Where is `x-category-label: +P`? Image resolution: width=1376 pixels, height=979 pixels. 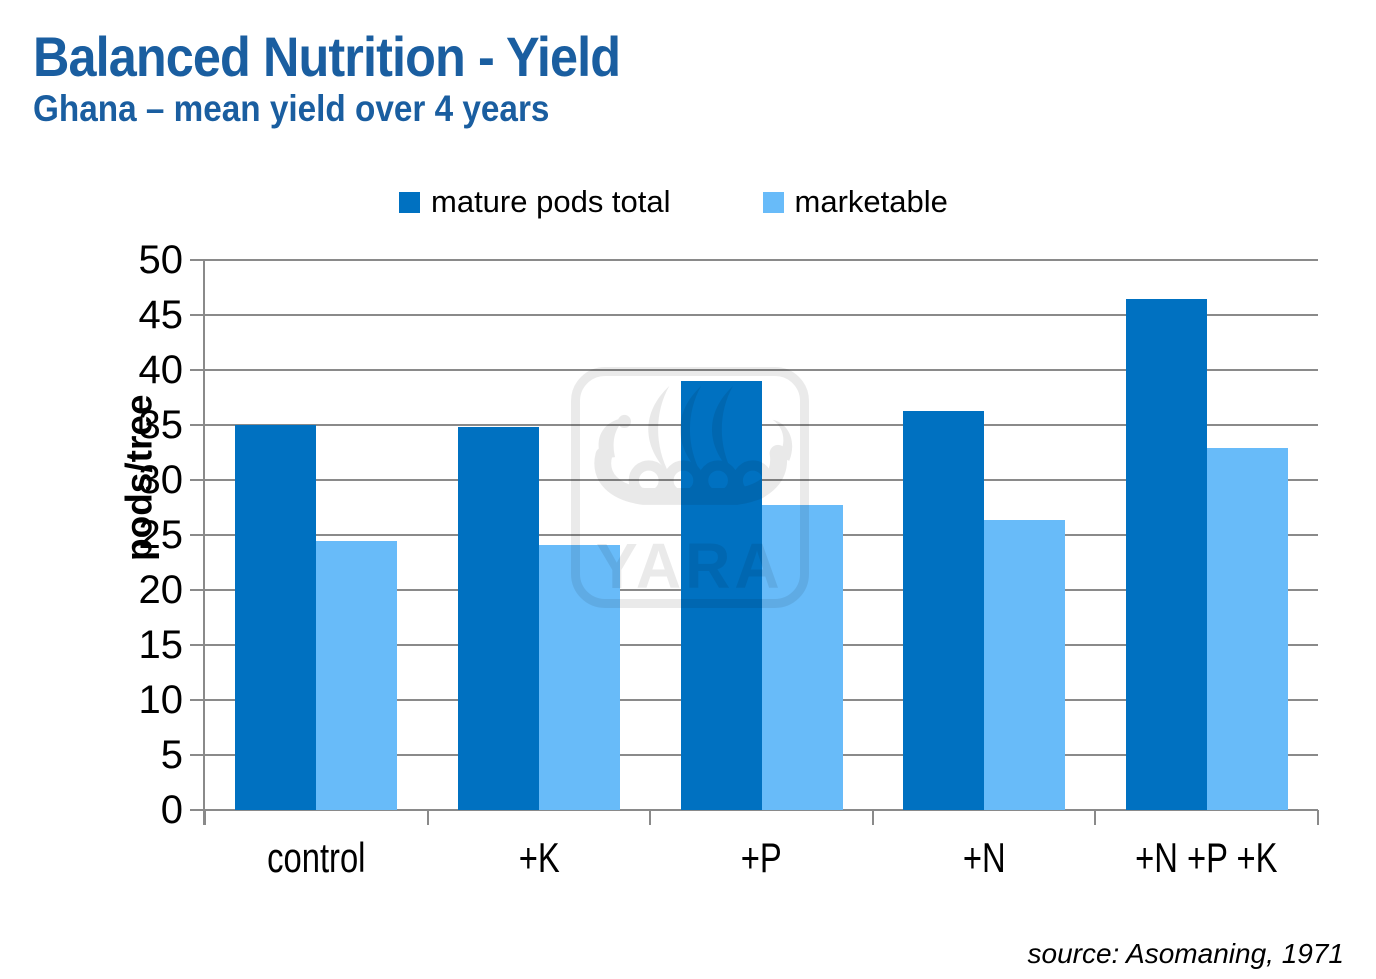
x-category-label: +P is located at coordinates (761, 857).